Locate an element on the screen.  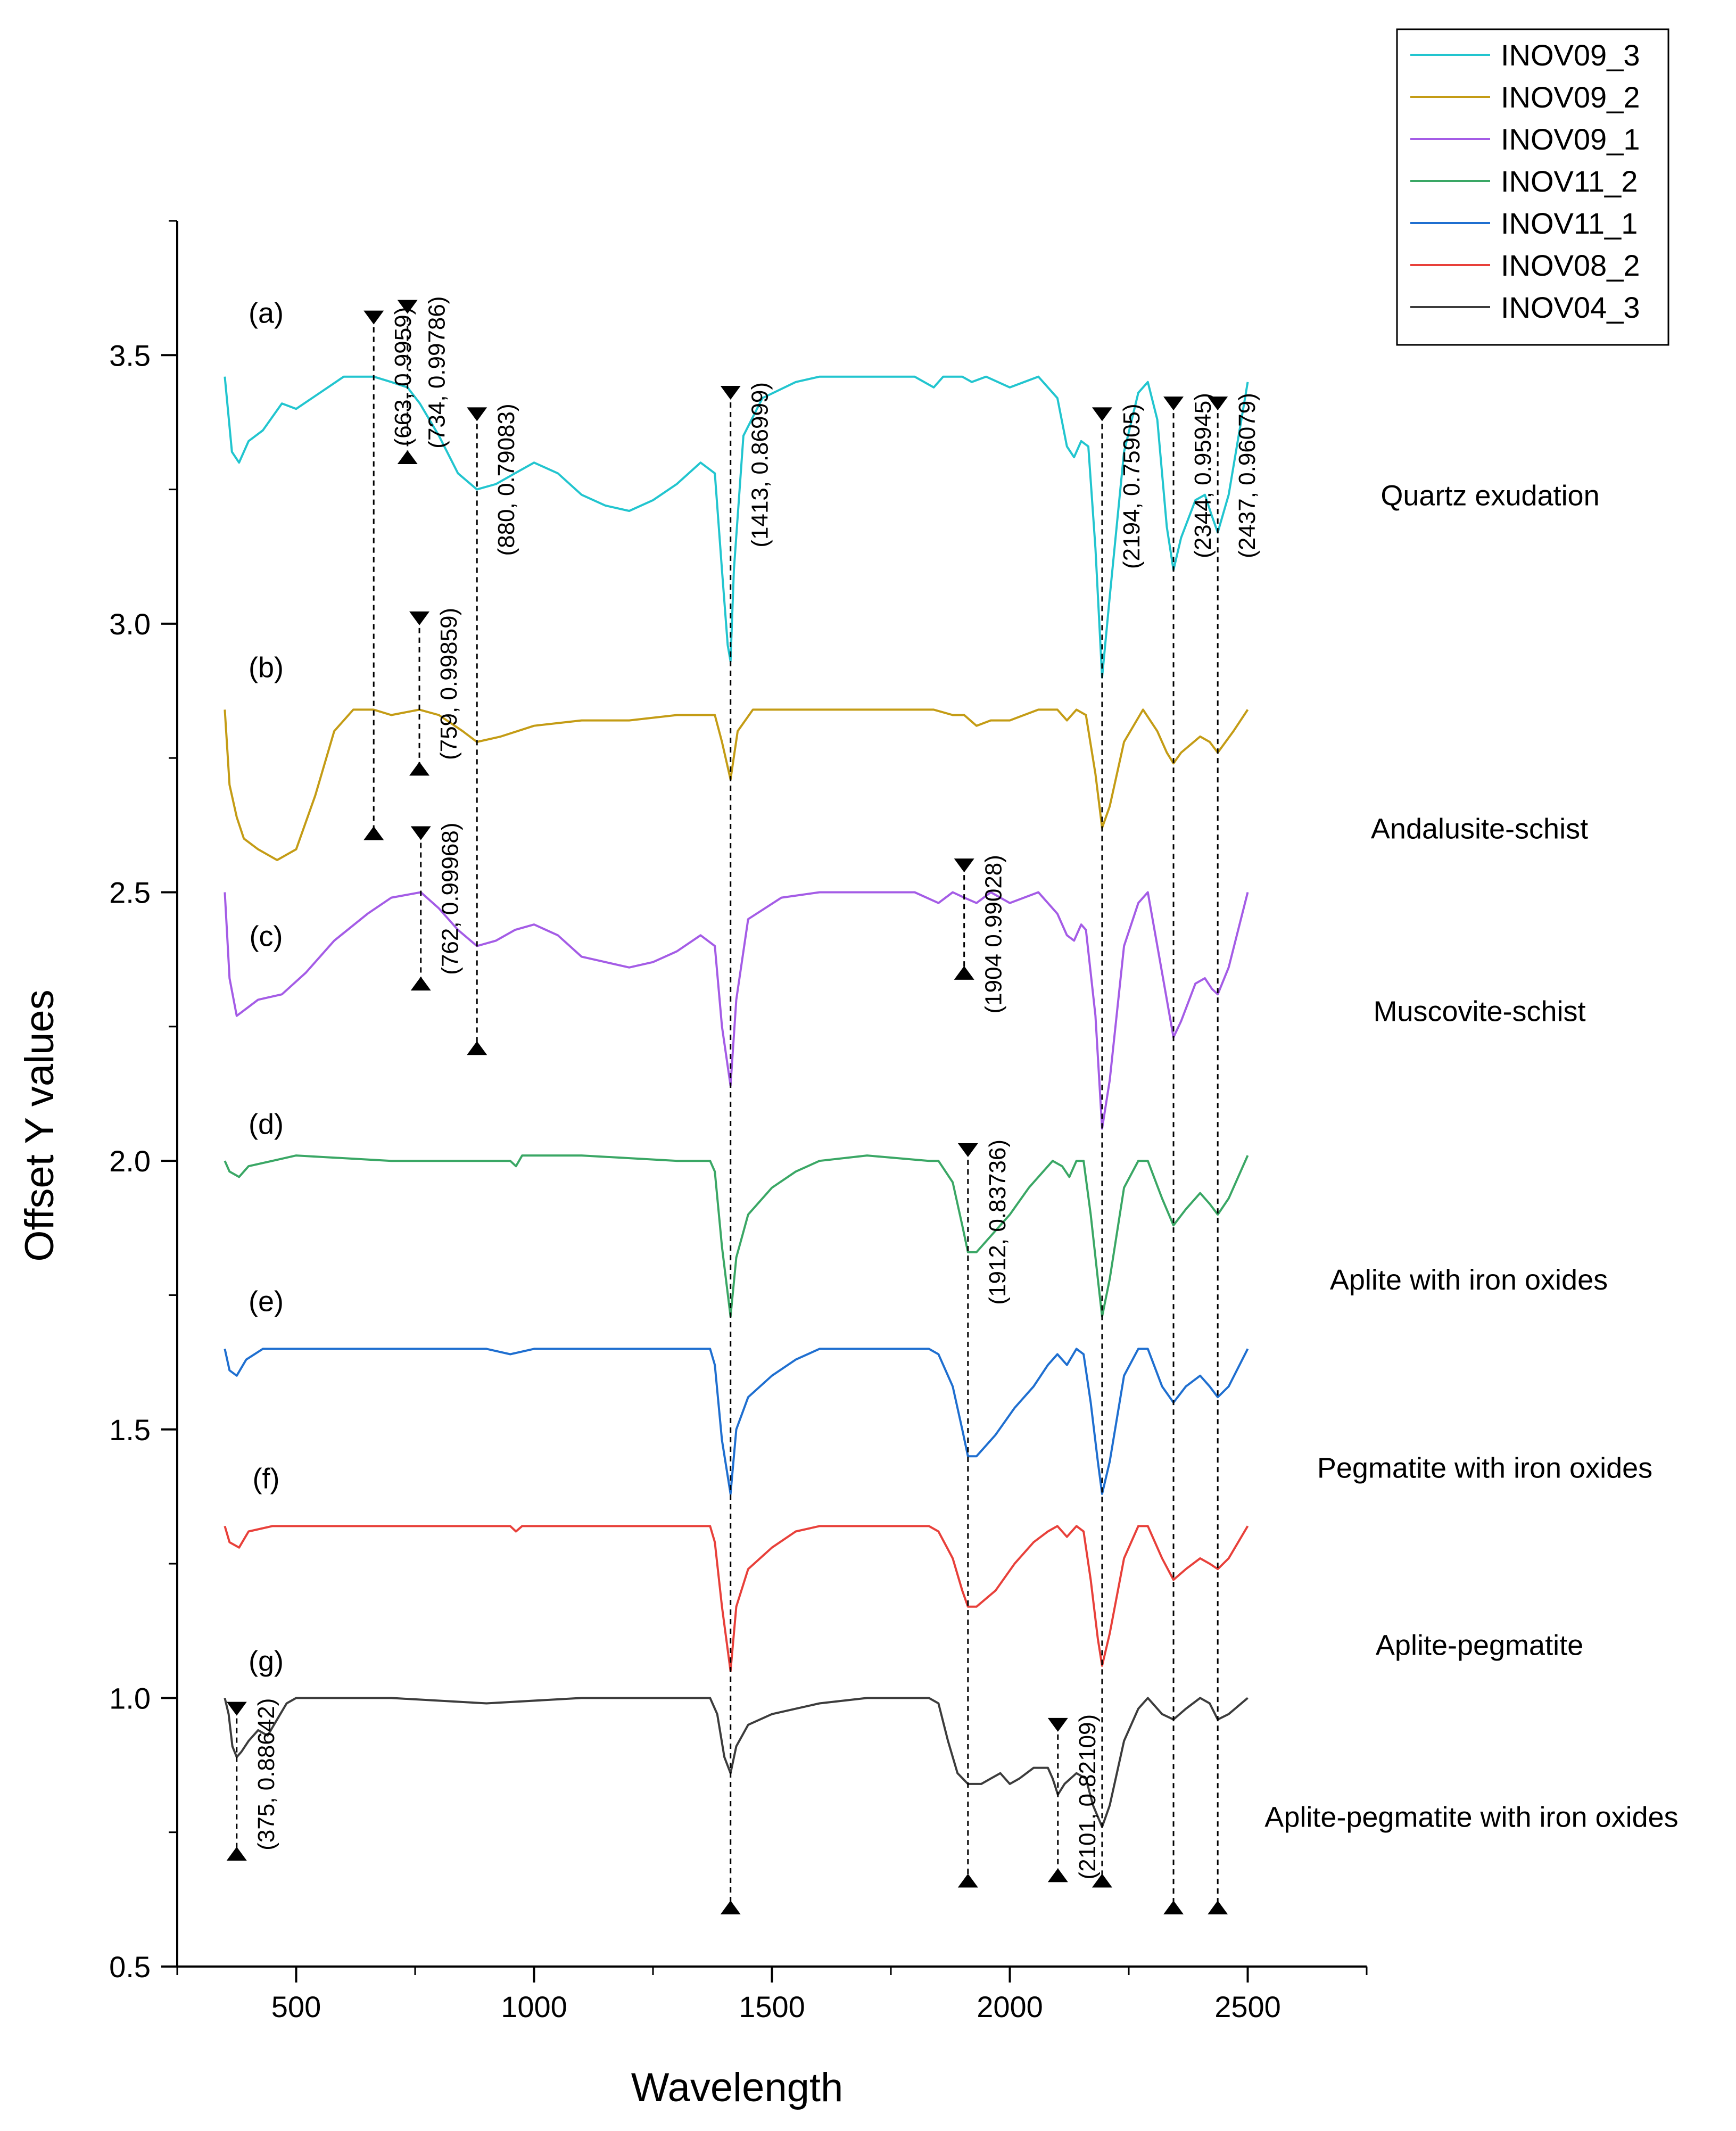
legend-entry: INOV08_2 is located at coordinates (1571, 265).